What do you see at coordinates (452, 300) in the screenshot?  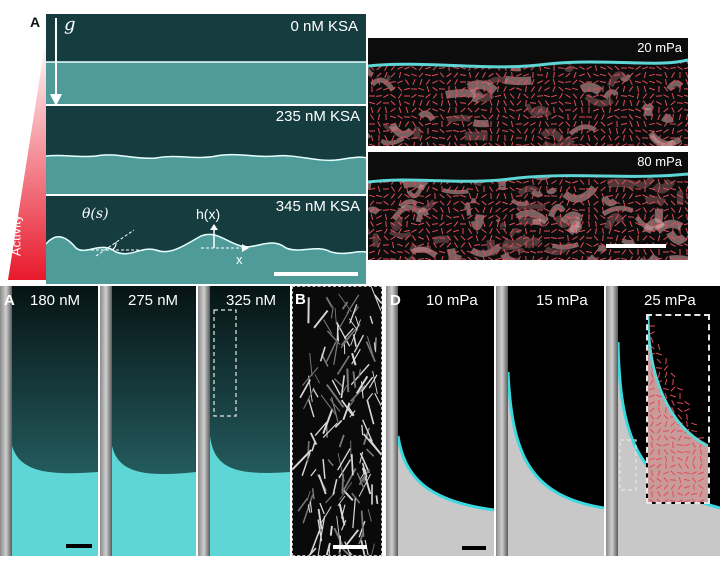 I see `col-label-10mPa: 10 mPa` at bounding box center [452, 300].